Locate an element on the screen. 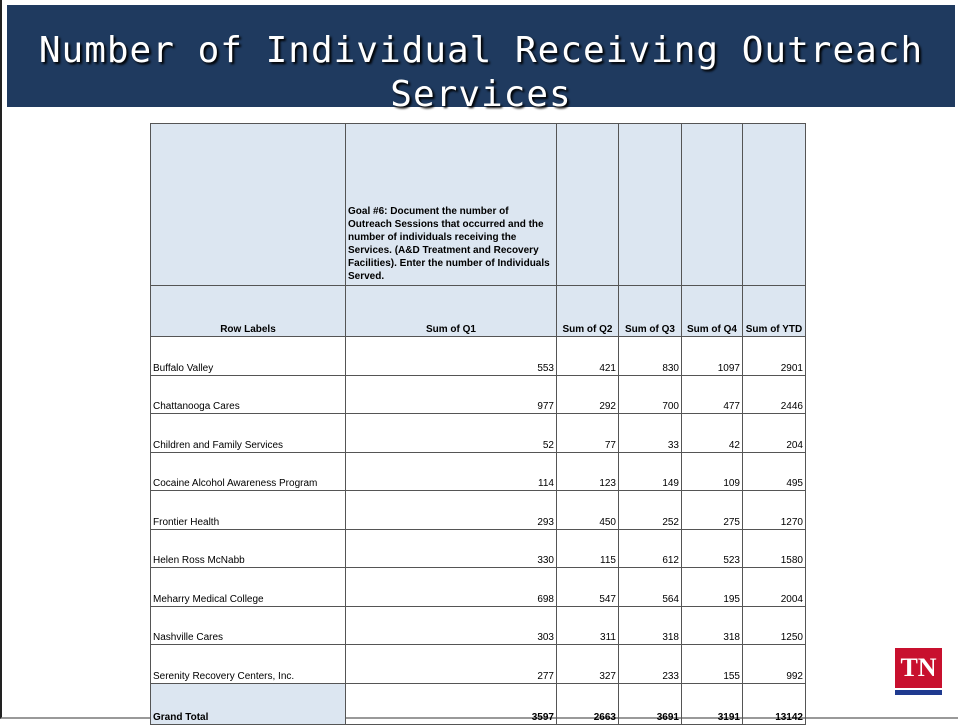  data-row: Children and Family Services 52 77 33 42 204 is located at coordinates (478, 433).